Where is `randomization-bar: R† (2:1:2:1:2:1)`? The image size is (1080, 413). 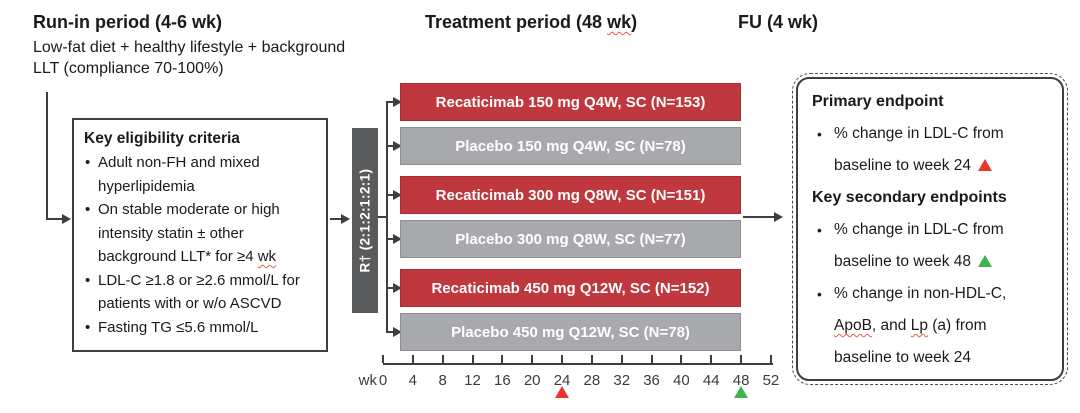
randomization-bar: R† (2:1:2:1:2:1) is located at coordinates (365, 220).